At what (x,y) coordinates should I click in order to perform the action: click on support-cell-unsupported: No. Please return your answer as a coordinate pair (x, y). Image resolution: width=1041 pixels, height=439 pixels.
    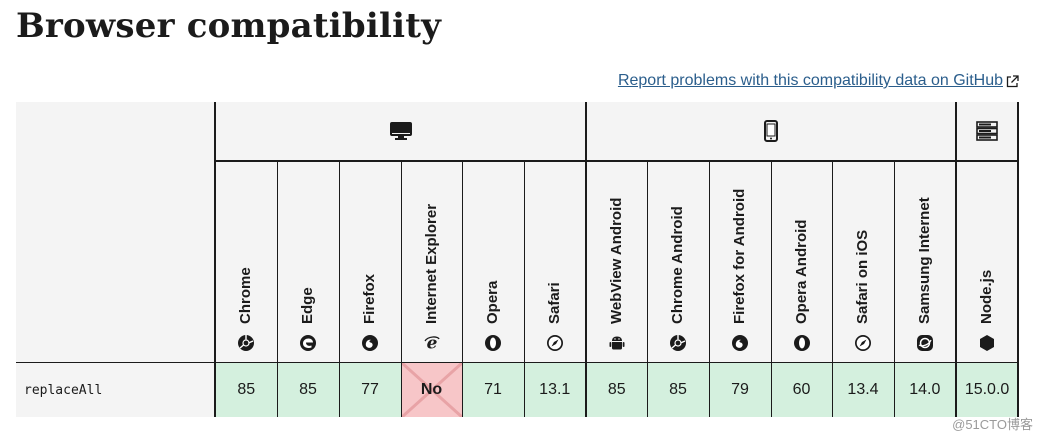
    Looking at the image, I should click on (432, 389).